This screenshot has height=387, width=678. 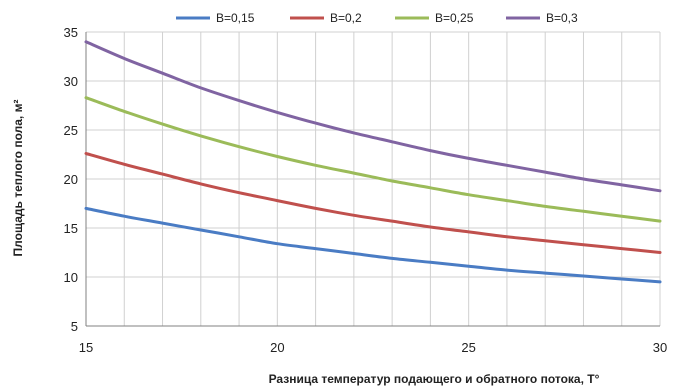 What do you see at coordinates (71, 32) in the screenshot?
I see `y-tick-label: 35` at bounding box center [71, 32].